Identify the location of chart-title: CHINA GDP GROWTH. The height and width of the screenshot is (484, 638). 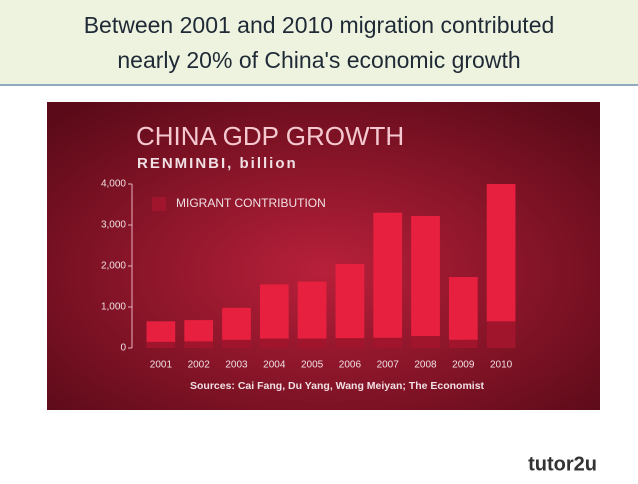
(270, 136).